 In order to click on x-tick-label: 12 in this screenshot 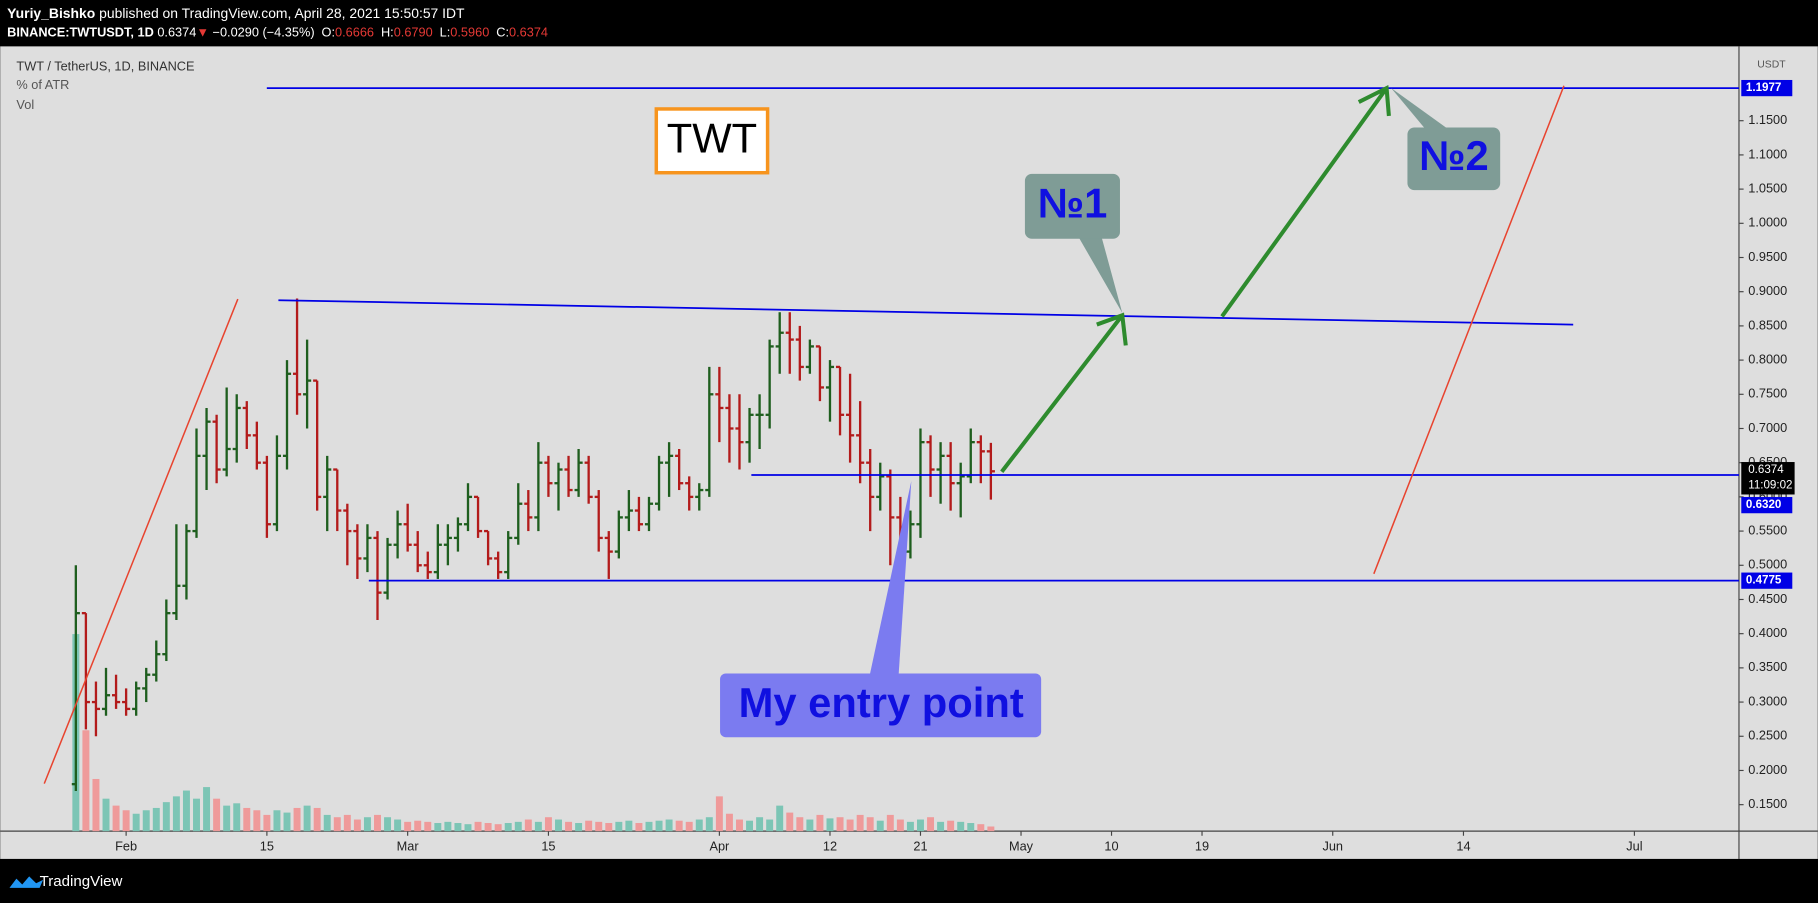, I will do `click(830, 846)`.